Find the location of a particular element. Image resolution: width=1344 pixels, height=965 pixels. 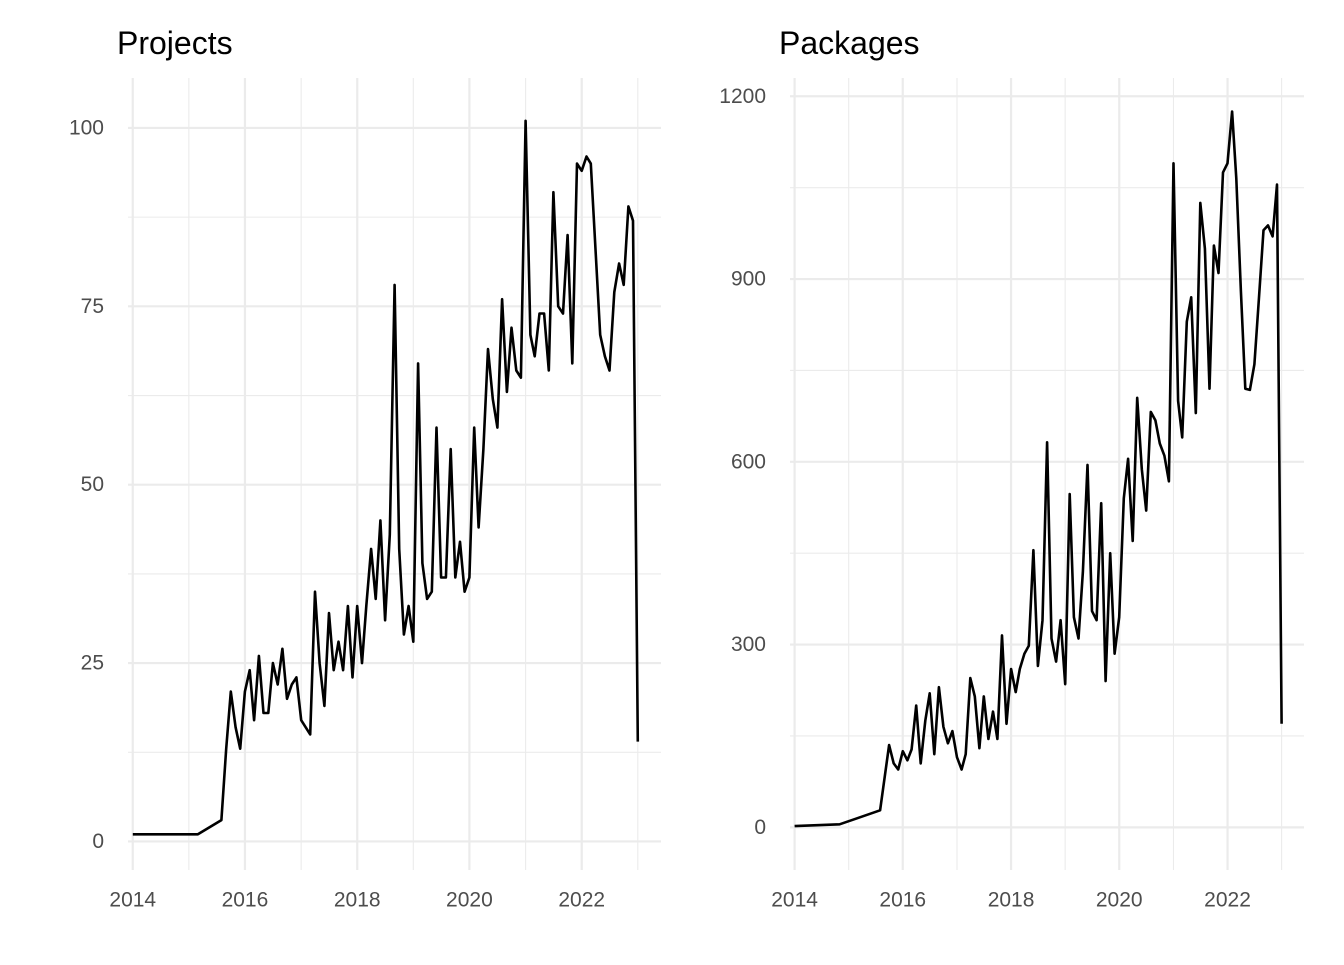

projects-y-tick-label: 25 is located at coordinates (92, 663).